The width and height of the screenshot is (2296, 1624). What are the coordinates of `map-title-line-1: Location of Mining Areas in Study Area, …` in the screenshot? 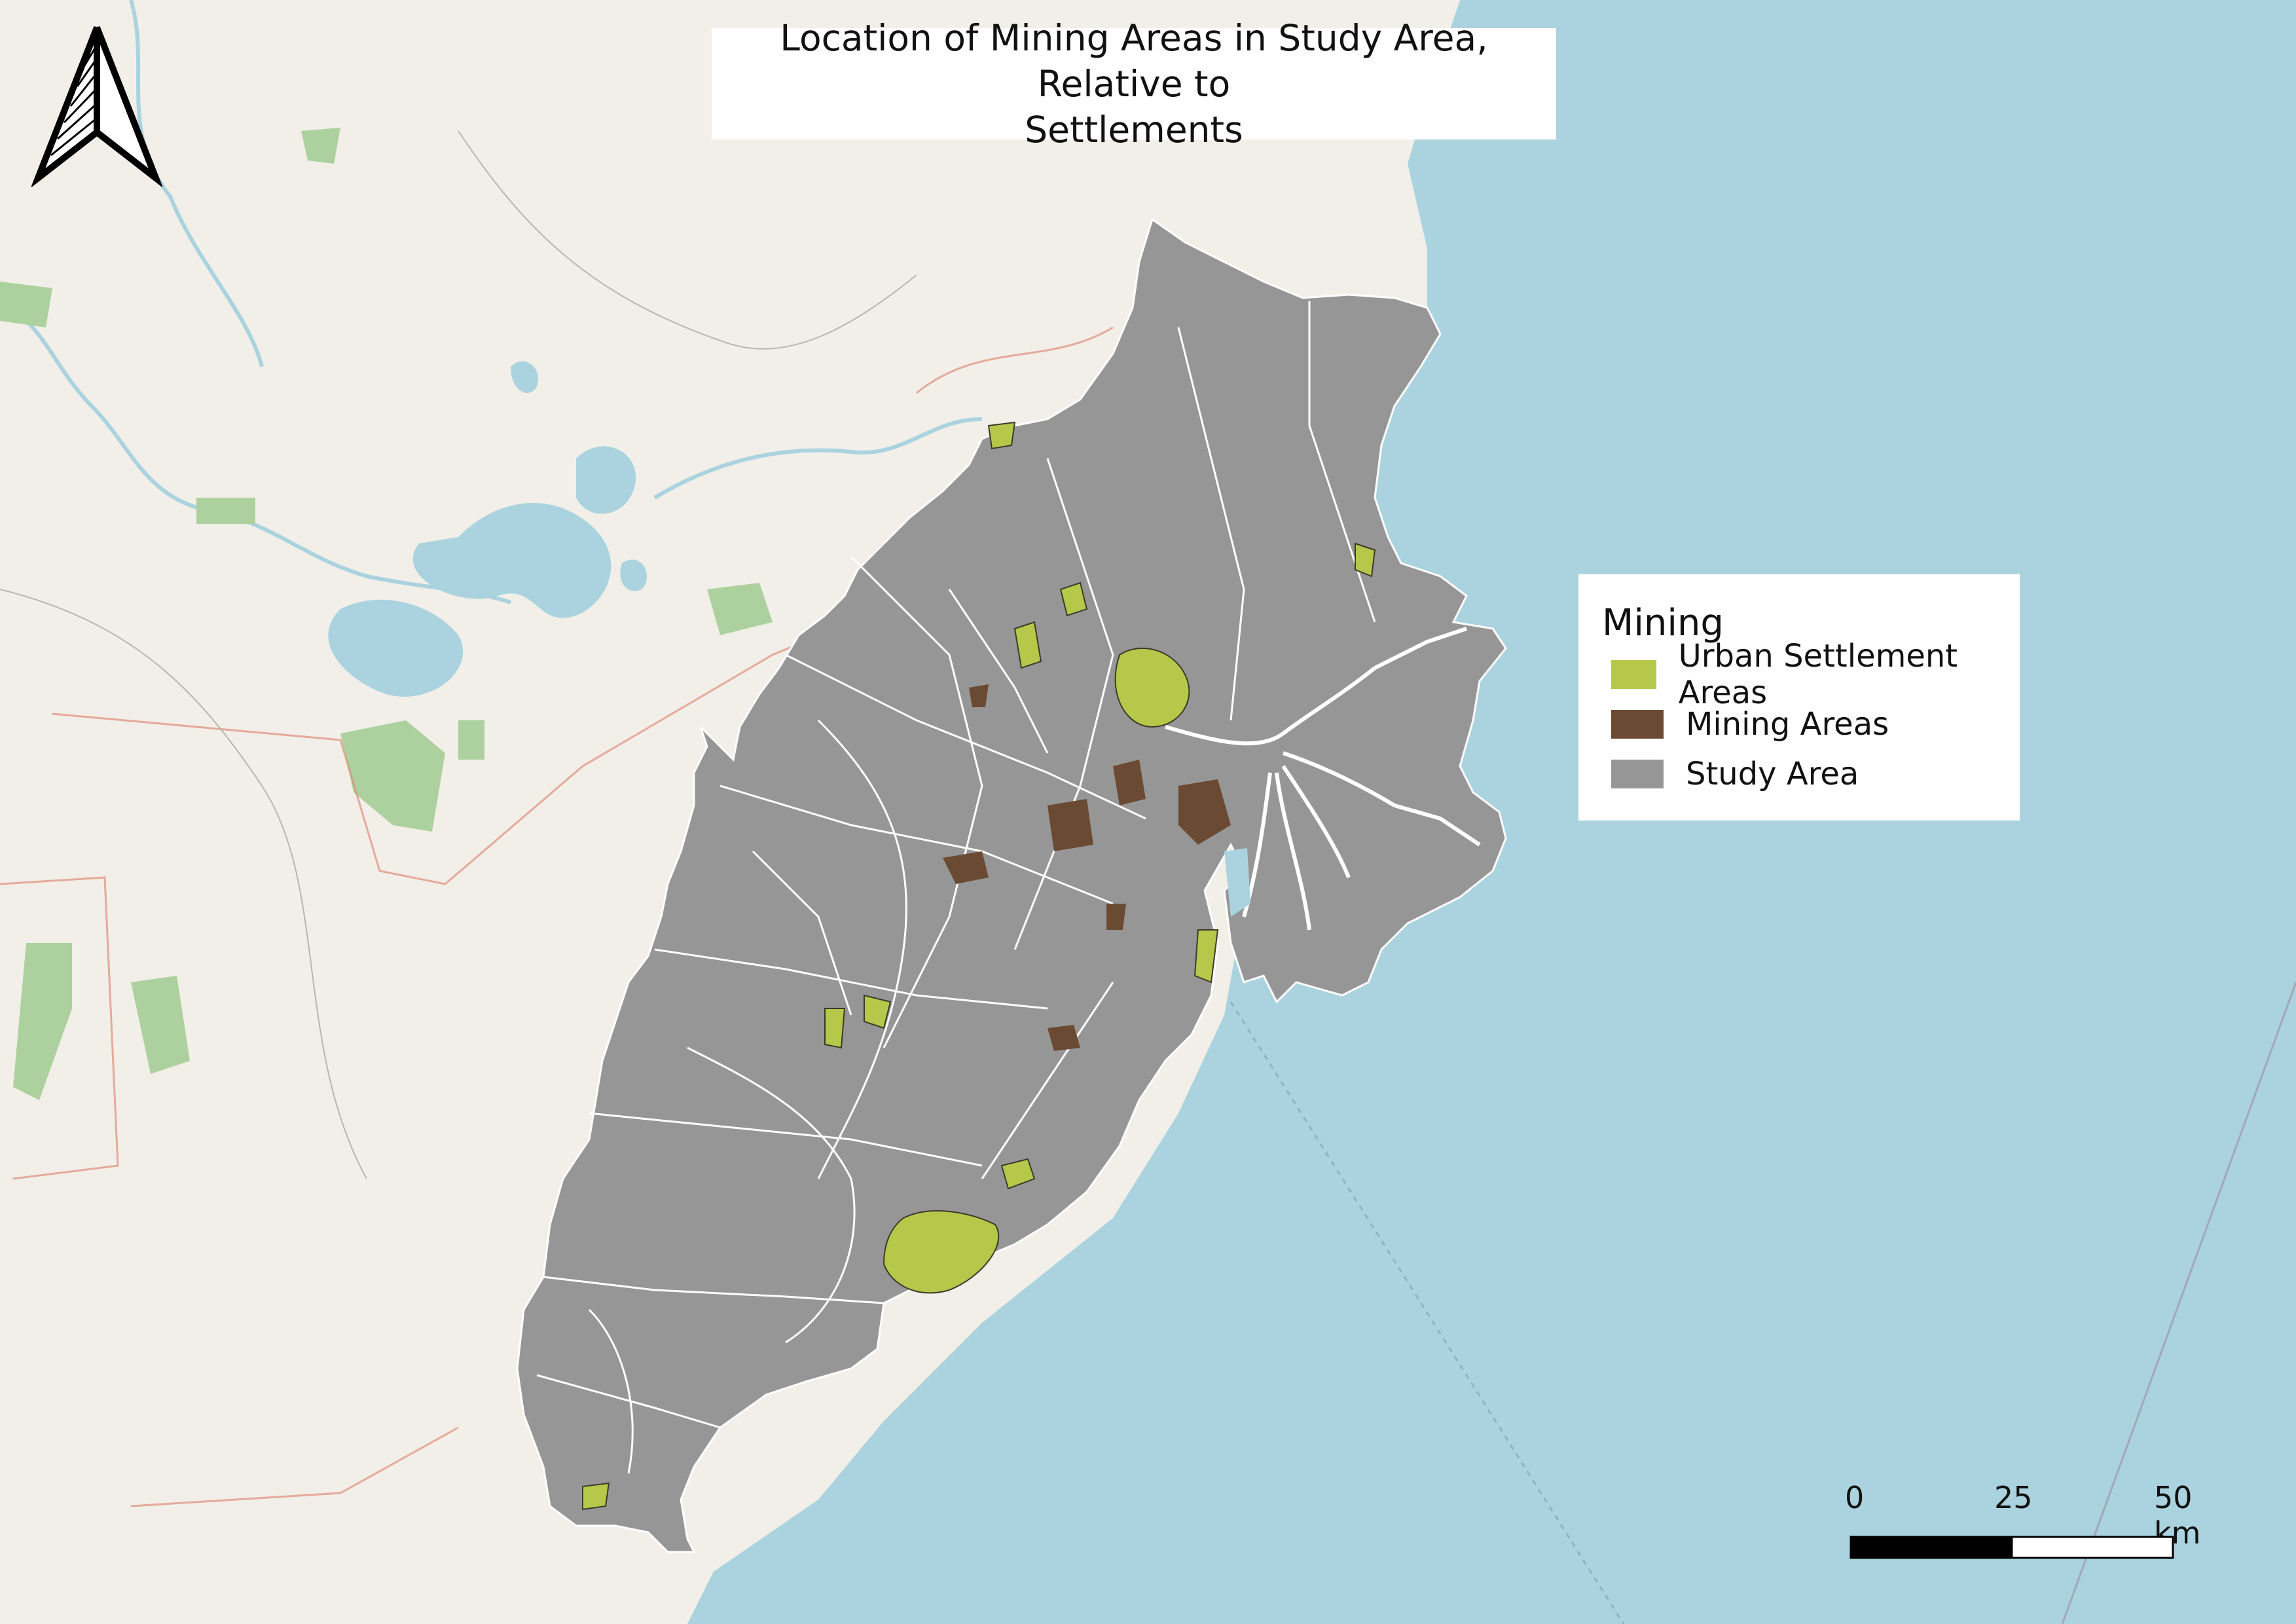 It's located at (1134, 61).